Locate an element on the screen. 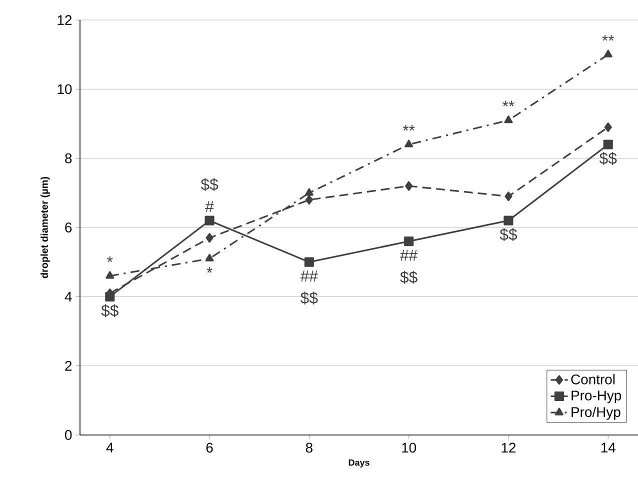 The height and width of the screenshot is (504, 638). y-tick-label: 6 is located at coordinates (68, 227).